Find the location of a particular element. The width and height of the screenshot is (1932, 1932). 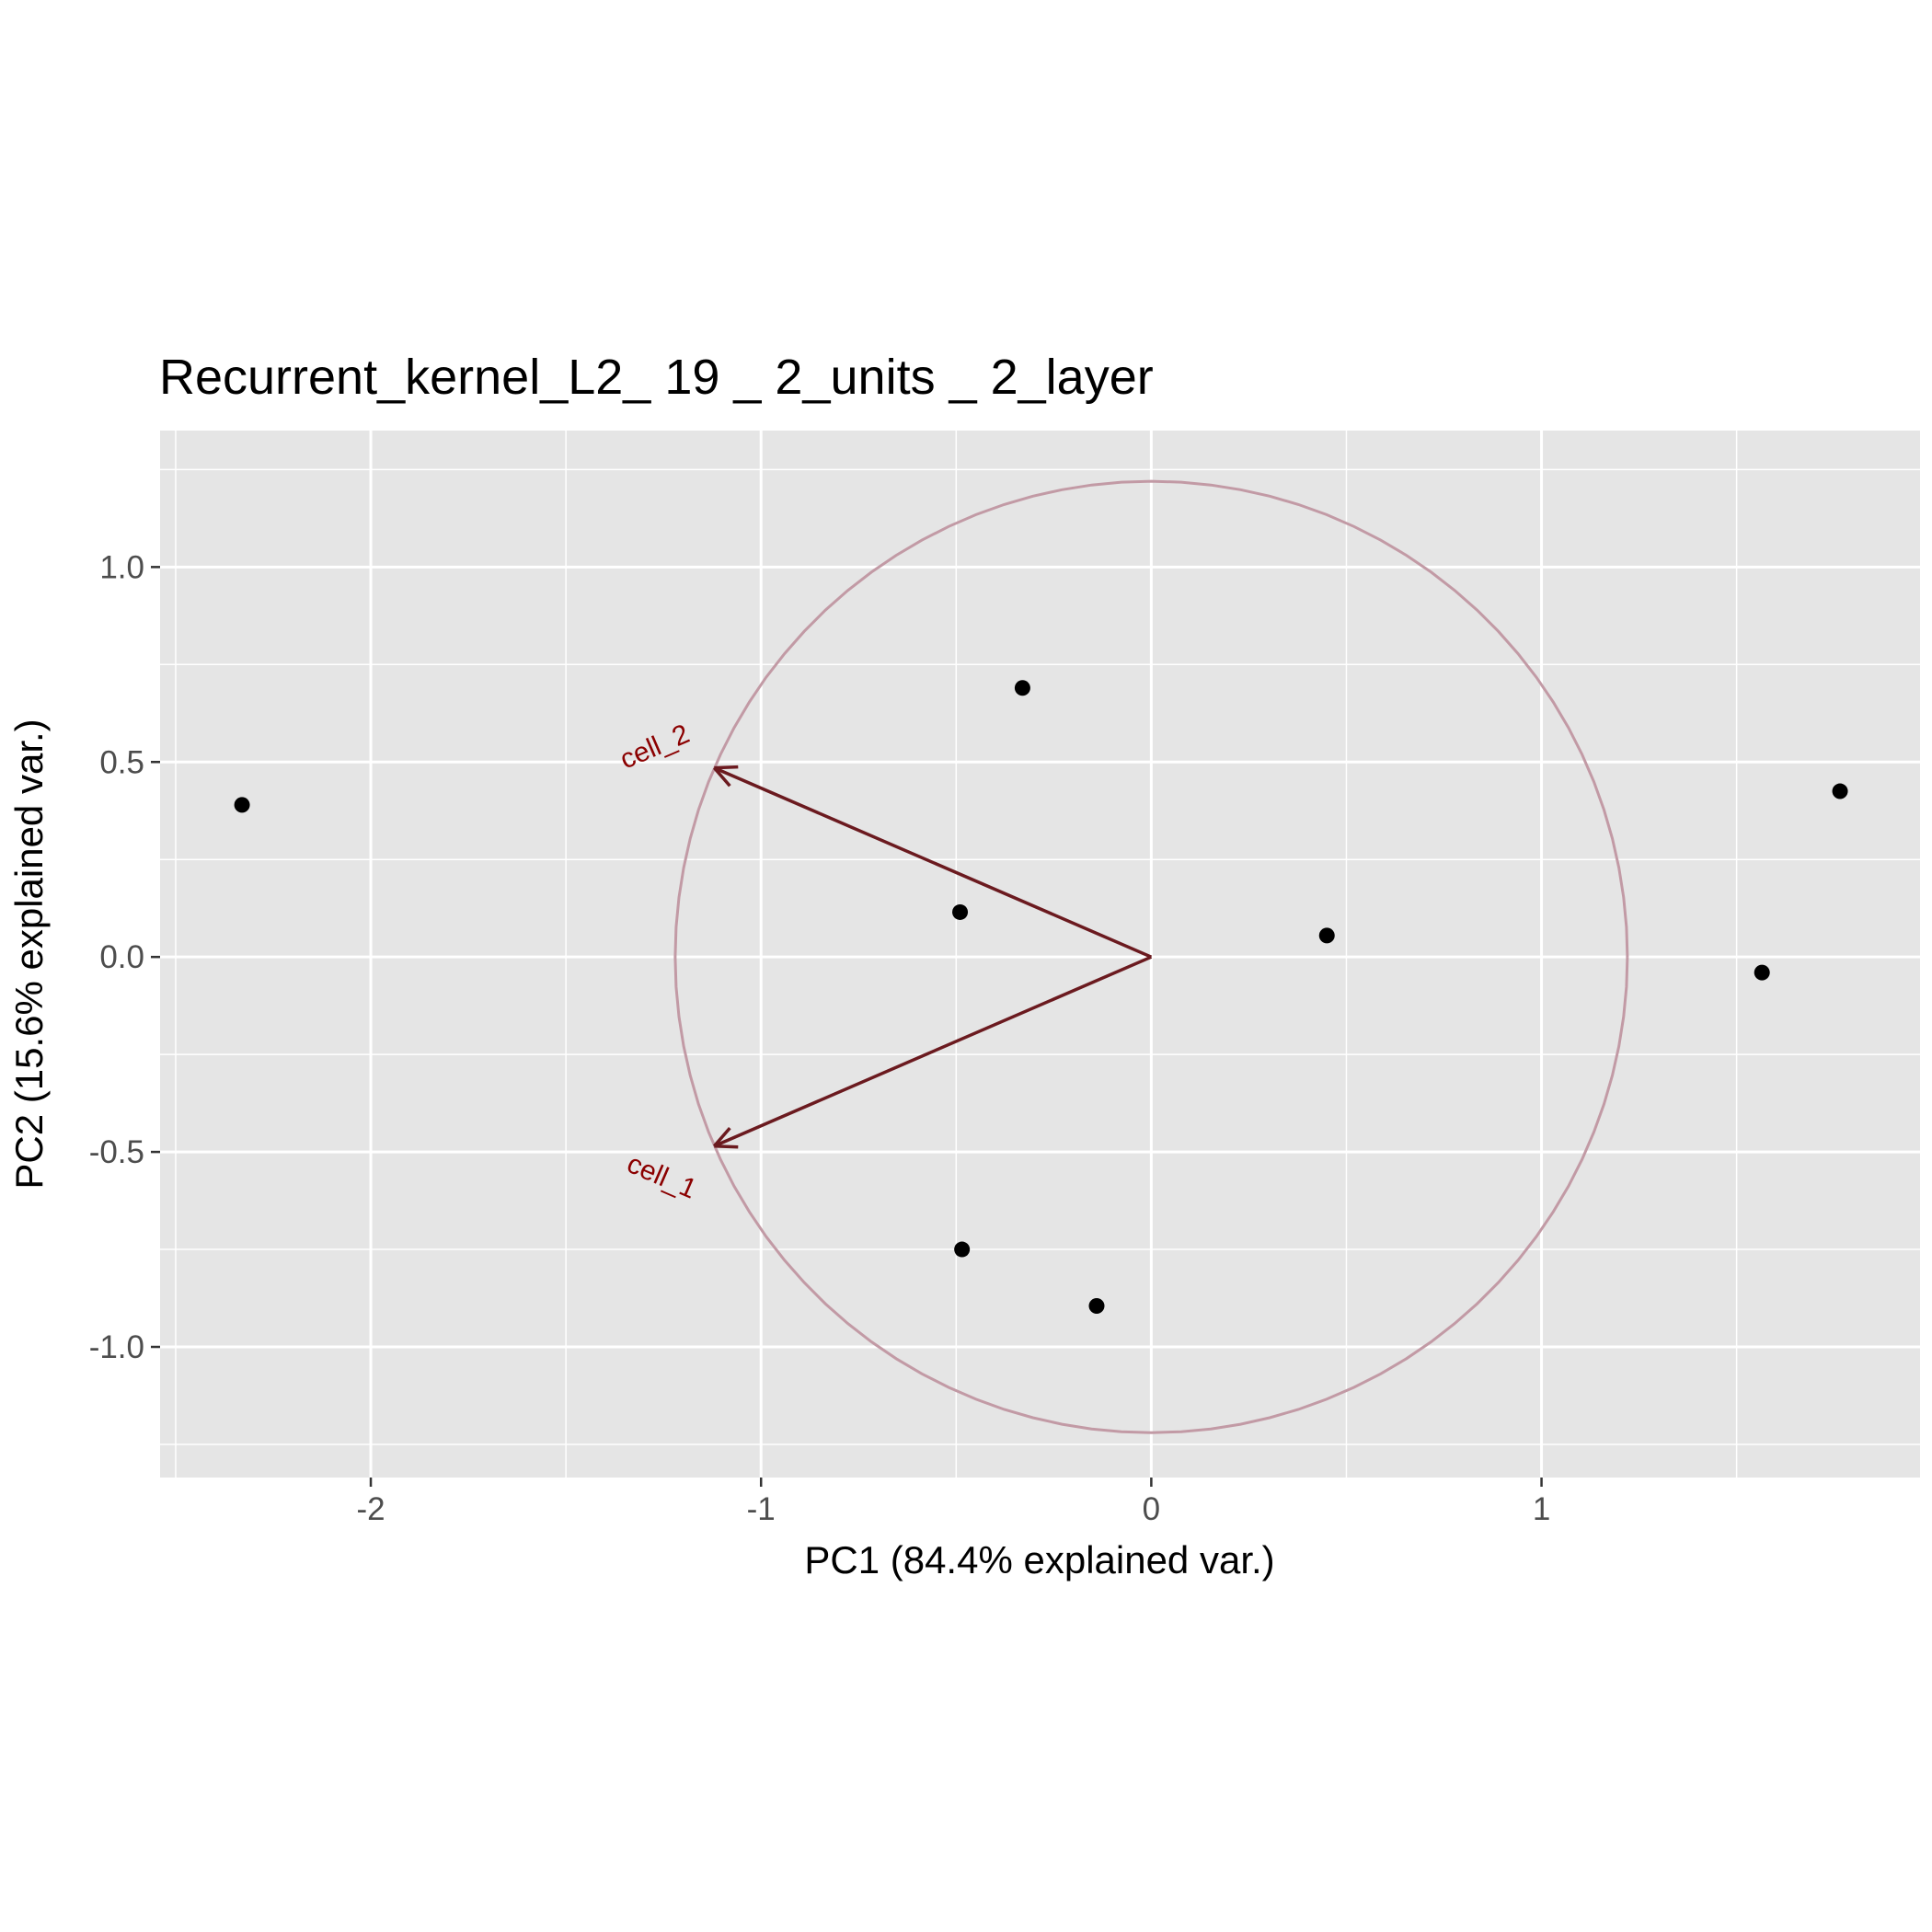

y-tick-label: 1.0 is located at coordinates (121, 567).